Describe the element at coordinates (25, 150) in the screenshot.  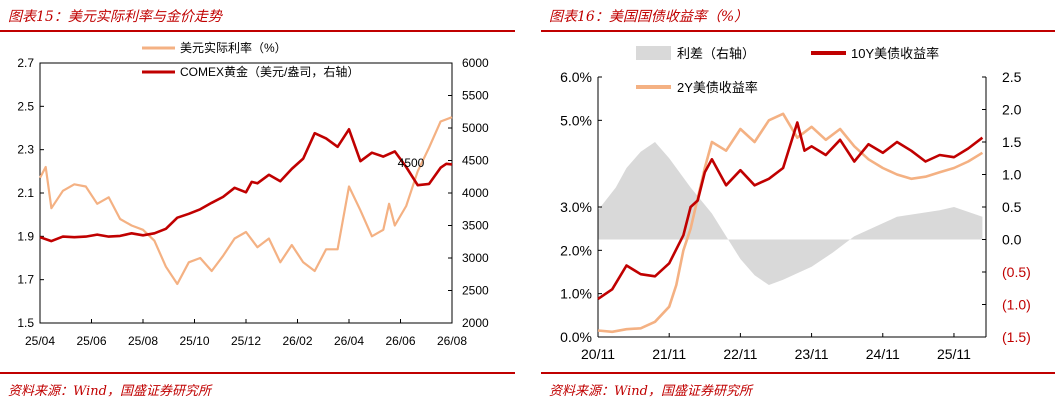
I see `y-left-tick-label: 2.3` at that location.